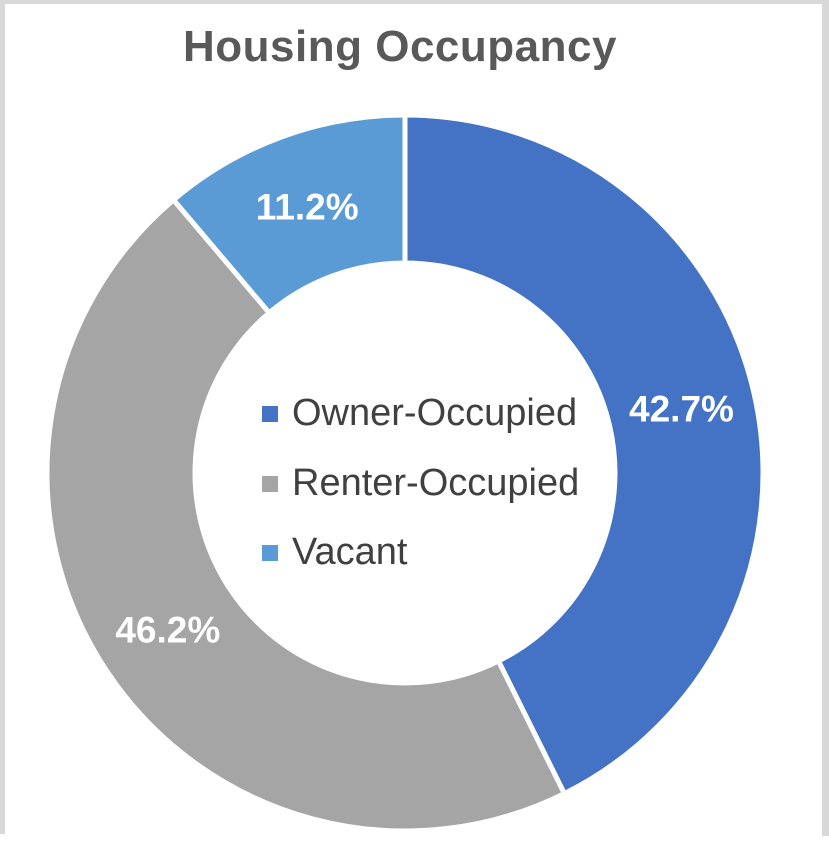 This screenshot has height=848, width=829. Describe the element at coordinates (270, 483) in the screenshot. I see `legend-swatch-renter-occupied` at that location.